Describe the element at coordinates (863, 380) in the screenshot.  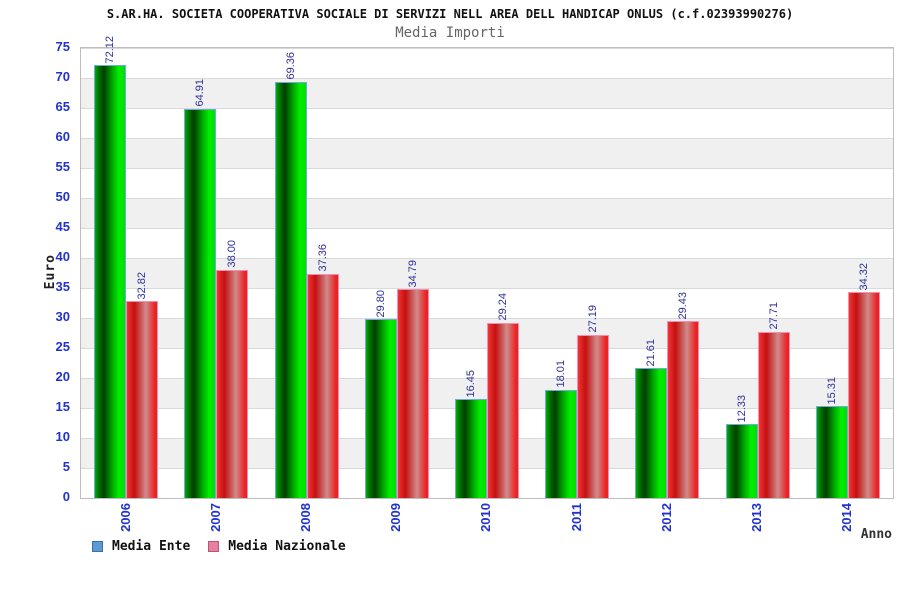
I see `bar-media-nazionale-2014: 34.32` at that location.